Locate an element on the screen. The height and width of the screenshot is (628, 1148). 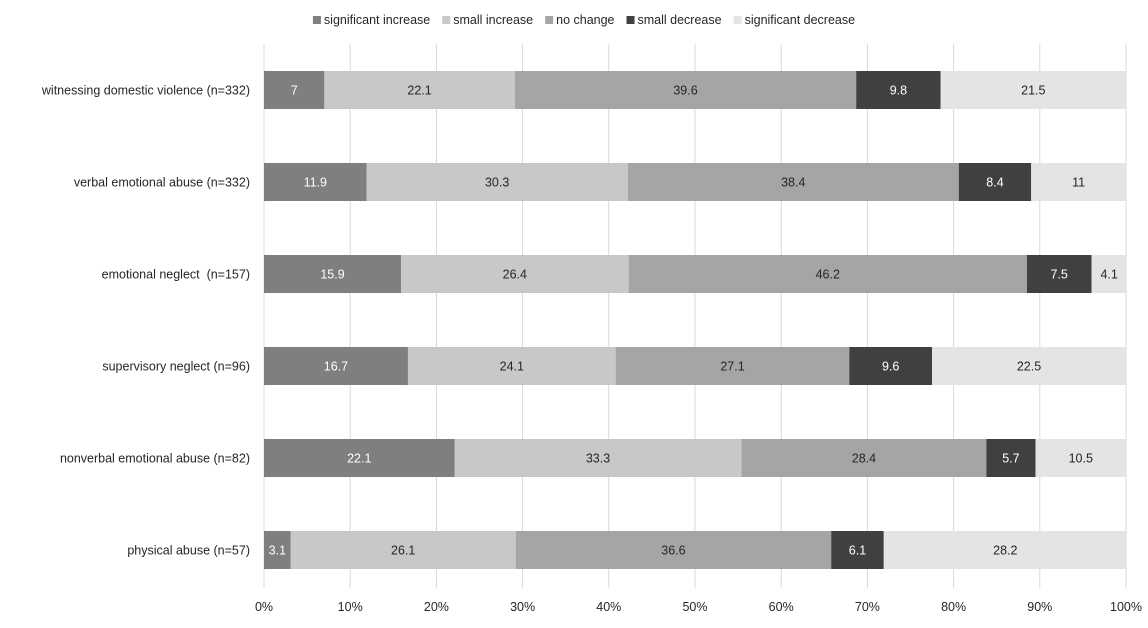
data-label: 11 is located at coordinates (1078, 183).